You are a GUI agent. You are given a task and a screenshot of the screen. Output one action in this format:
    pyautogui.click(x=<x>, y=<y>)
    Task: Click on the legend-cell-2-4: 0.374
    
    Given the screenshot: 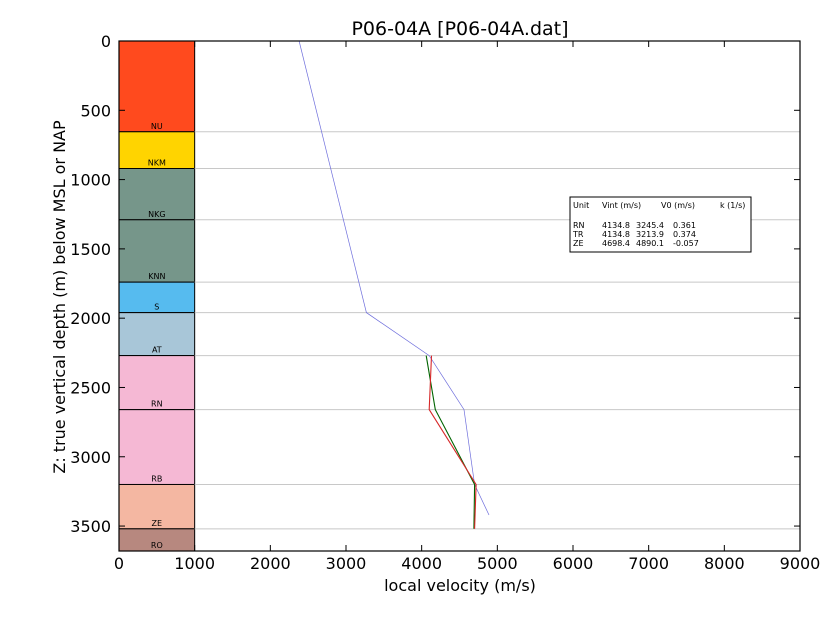 What is the action you would take?
    pyautogui.click(x=684, y=234)
    